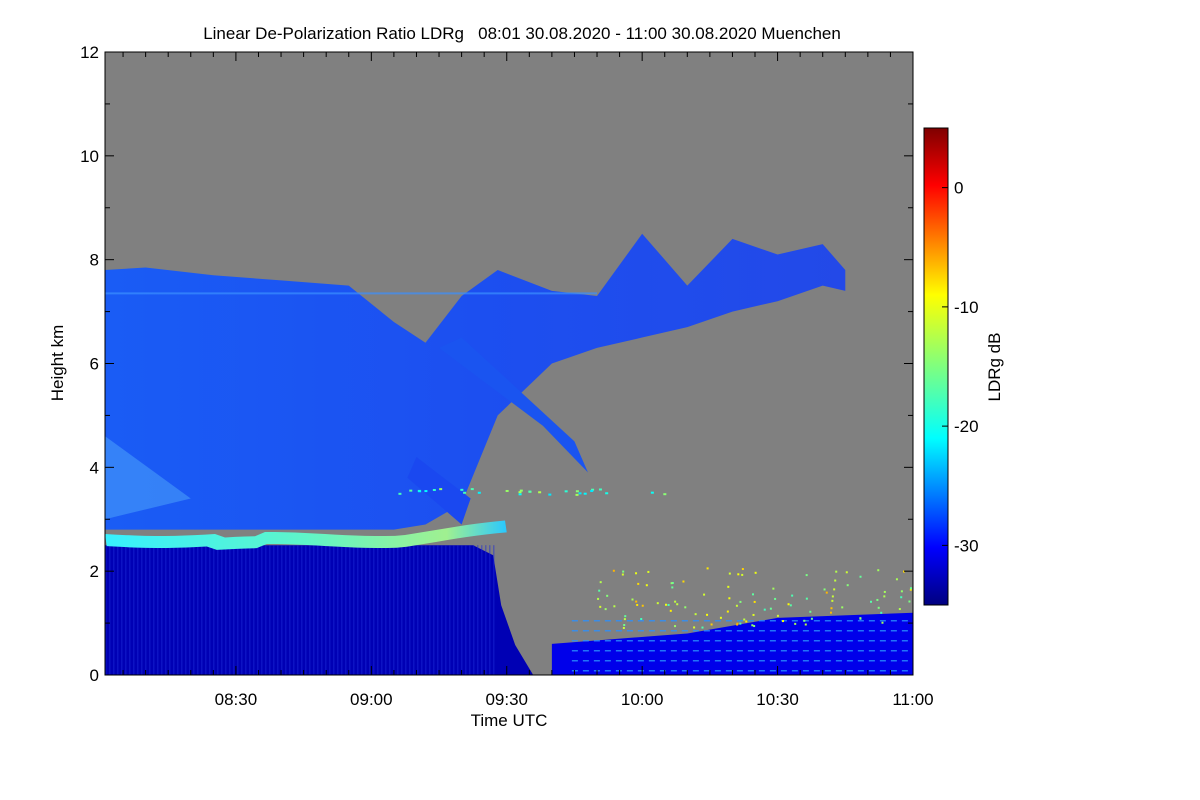 Image resolution: width=1200 pixels, height=800 pixels. What do you see at coordinates (642, 699) in the screenshot?
I see `x-tick-label: 10:00` at bounding box center [642, 699].